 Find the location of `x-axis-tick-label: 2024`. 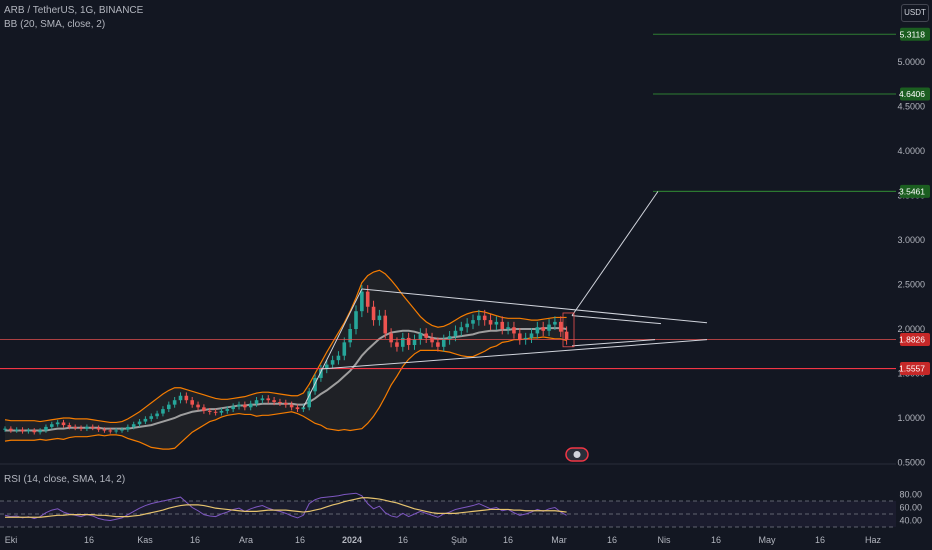

x-axis-tick-label: 2024 is located at coordinates (352, 540).